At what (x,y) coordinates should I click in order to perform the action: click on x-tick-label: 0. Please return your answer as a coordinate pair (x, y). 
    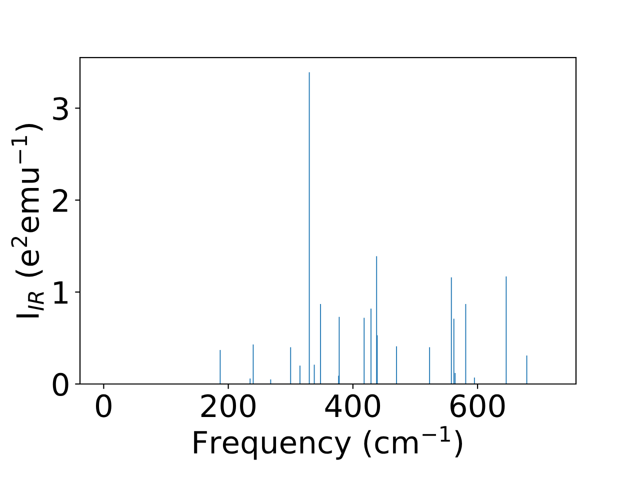
    Looking at the image, I should click on (104, 406).